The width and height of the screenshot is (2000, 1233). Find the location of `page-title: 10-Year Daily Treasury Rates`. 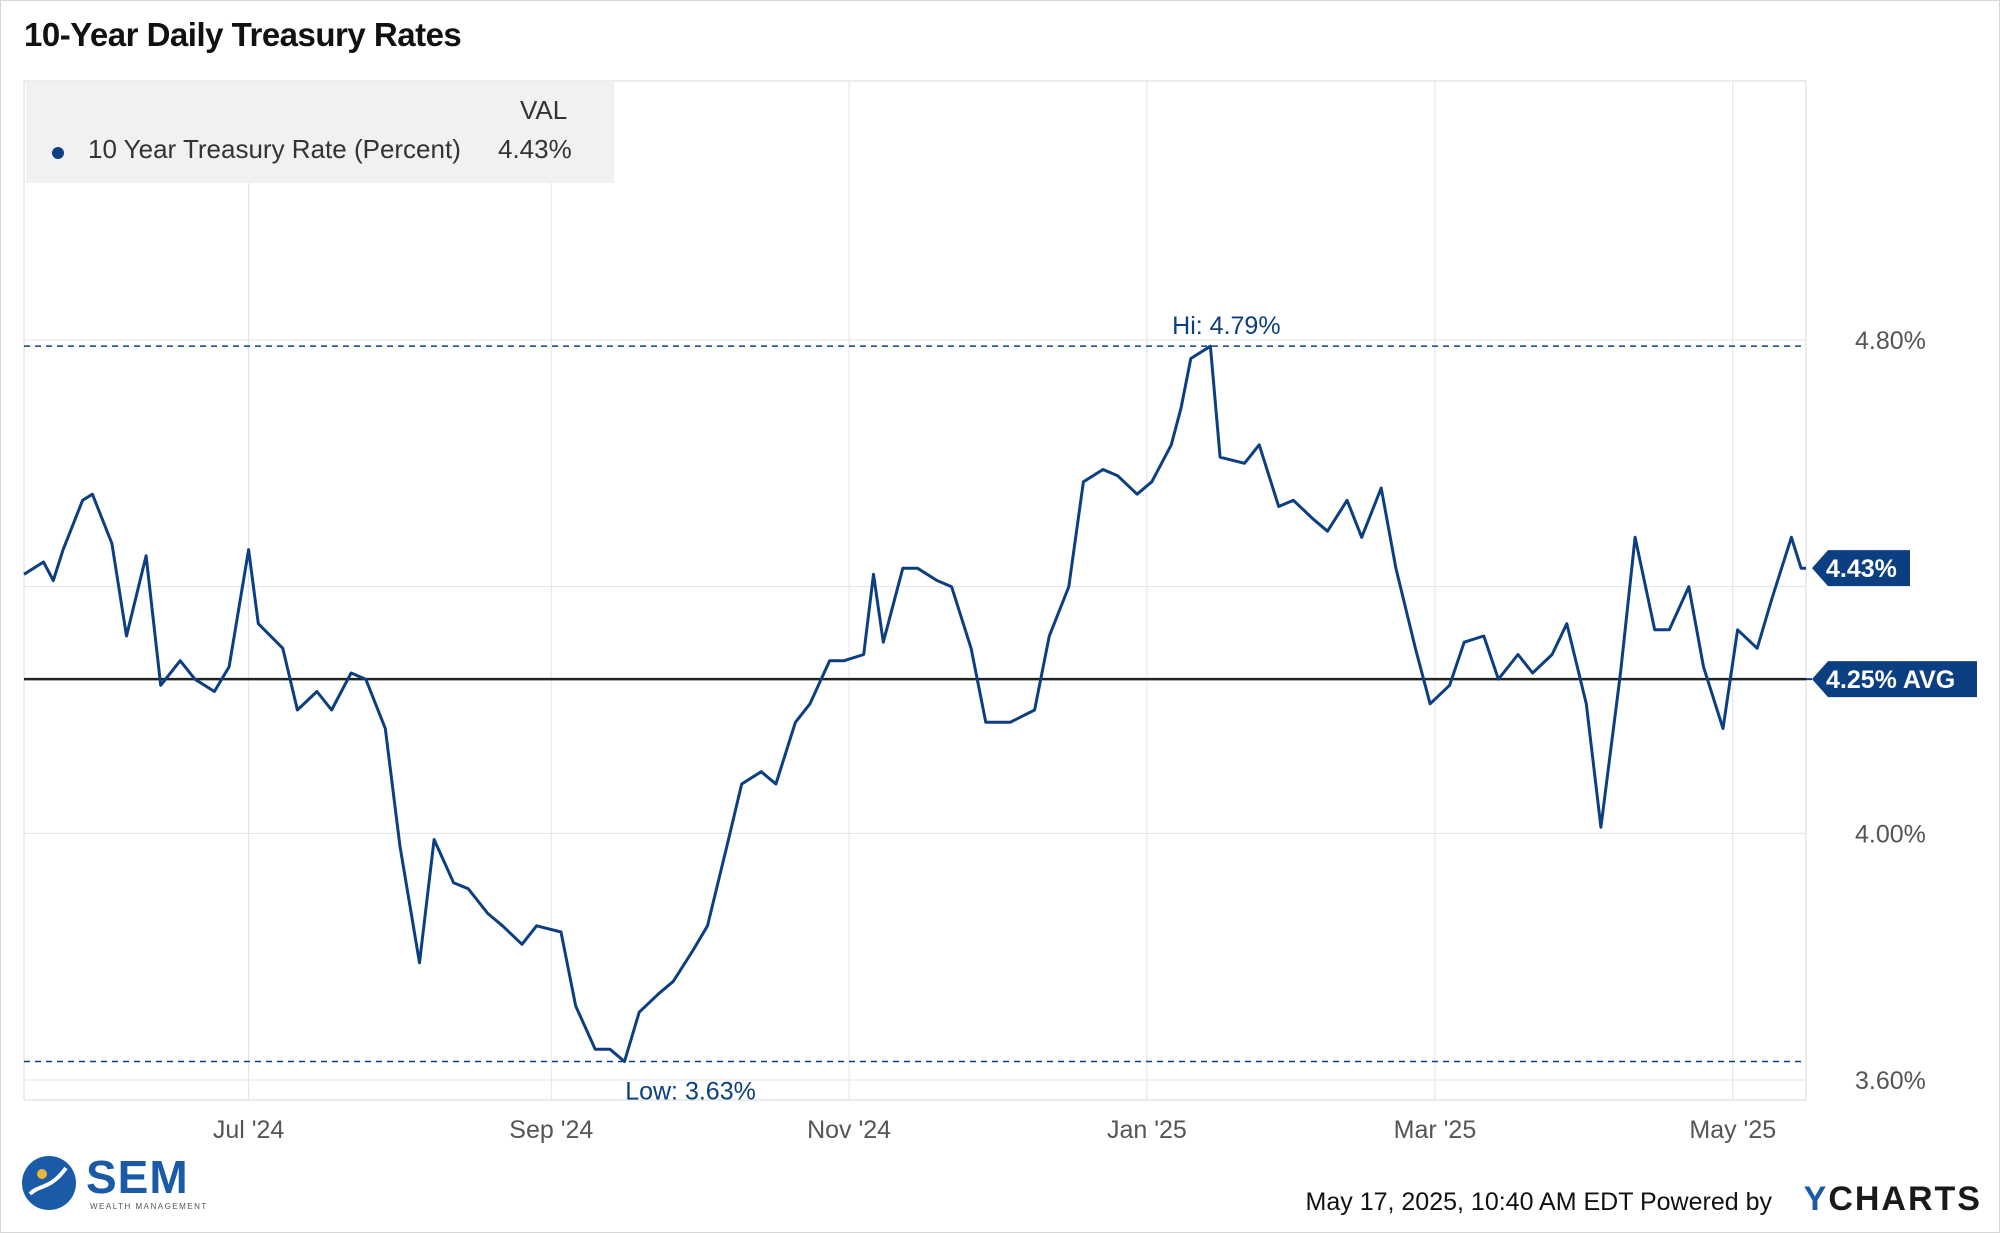

page-title: 10-Year Daily Treasury Rates is located at coordinates (243, 34).